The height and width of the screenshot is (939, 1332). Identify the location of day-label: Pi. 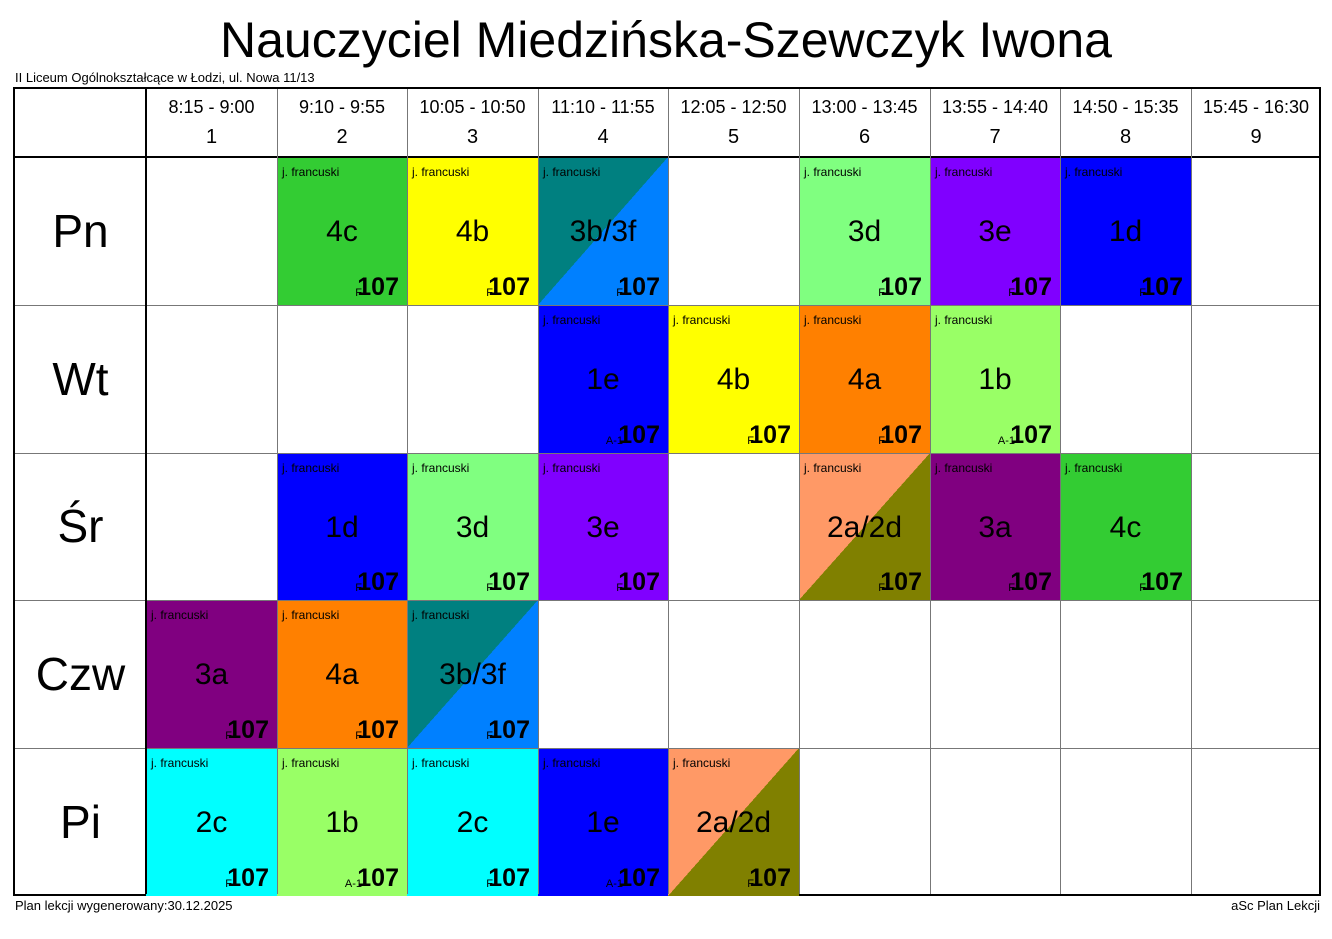
(80, 822).